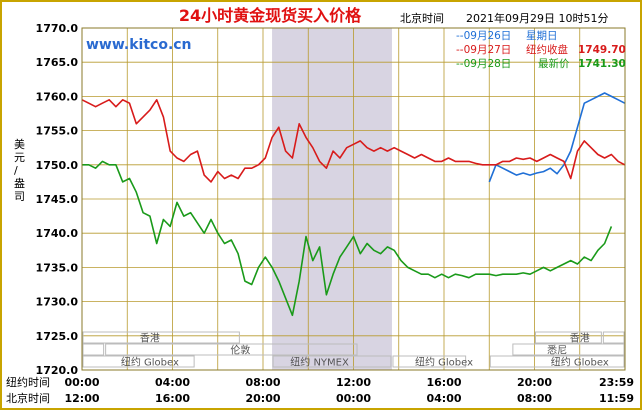 Image resolution: width=642 pixels, height=410 pixels. I want to click on y-tick-label: 1760.0, so click(57, 96).